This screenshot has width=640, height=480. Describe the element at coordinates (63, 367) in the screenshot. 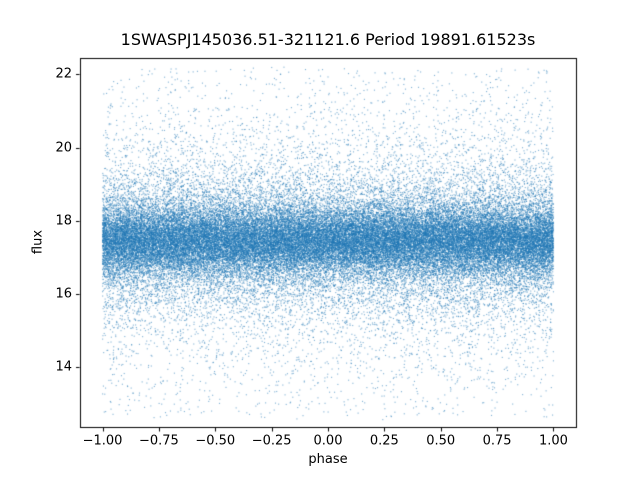

I see `y-tick-label: 14` at that location.